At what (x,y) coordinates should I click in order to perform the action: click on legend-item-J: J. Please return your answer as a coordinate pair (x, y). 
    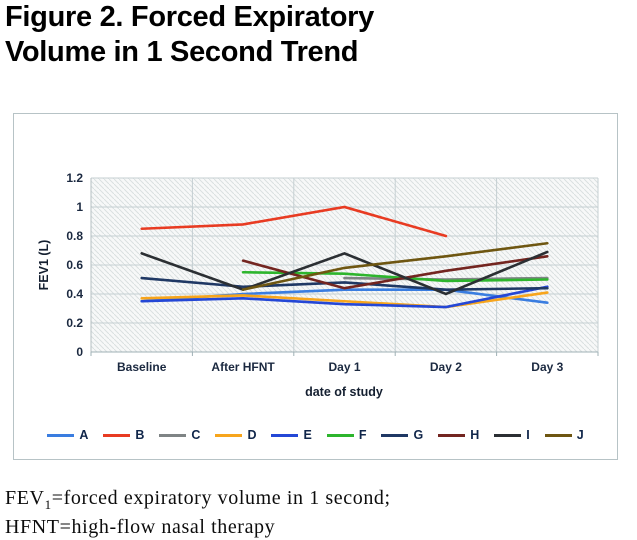
    Looking at the image, I should click on (564, 435).